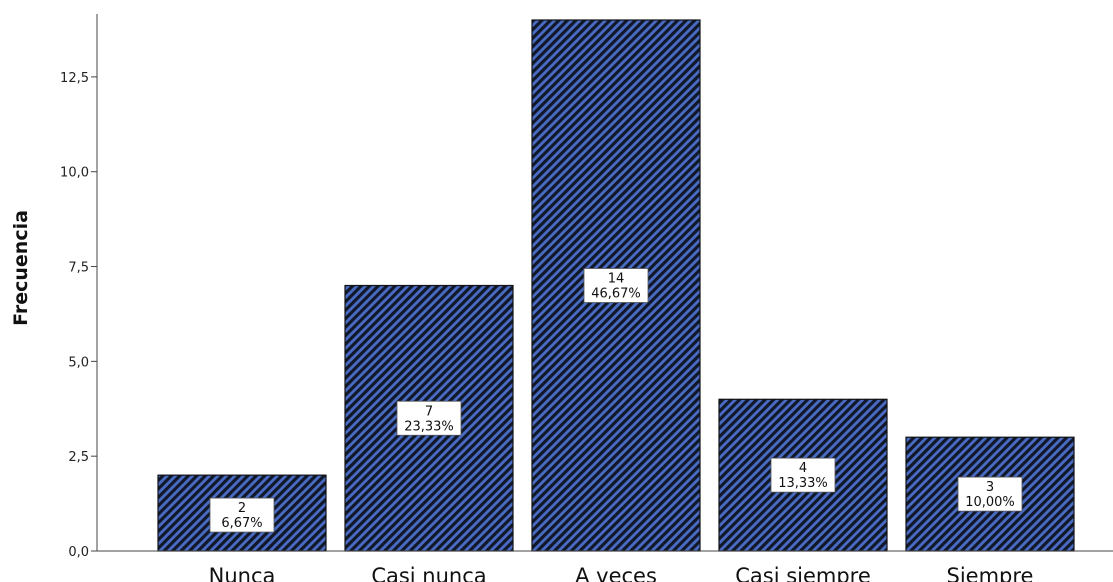  What do you see at coordinates (74, 78) in the screenshot?
I see `y-tick-label: 12,5` at bounding box center [74, 78].